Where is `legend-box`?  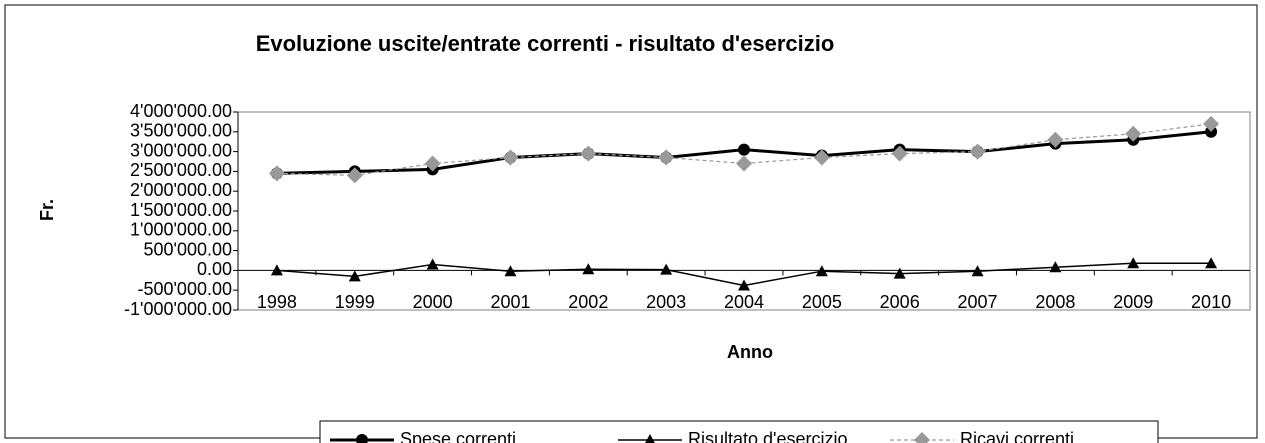
legend-box is located at coordinates (739, 431).